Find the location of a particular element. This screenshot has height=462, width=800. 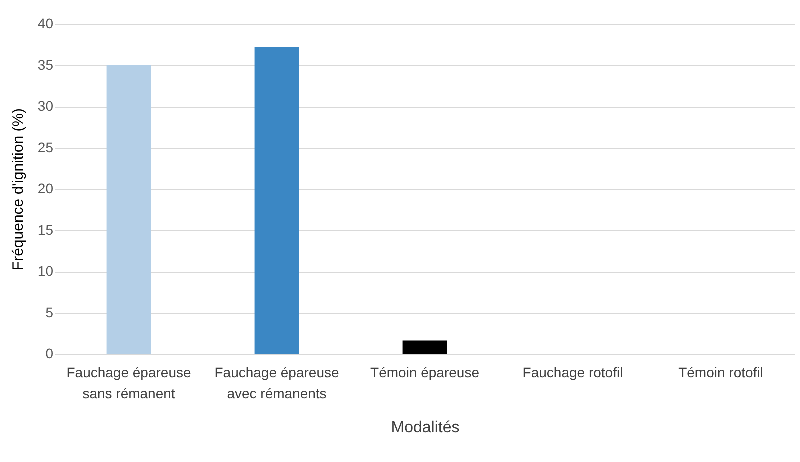

x-tick-label: Fauchage épareuse sans rémanent is located at coordinates (129, 383).